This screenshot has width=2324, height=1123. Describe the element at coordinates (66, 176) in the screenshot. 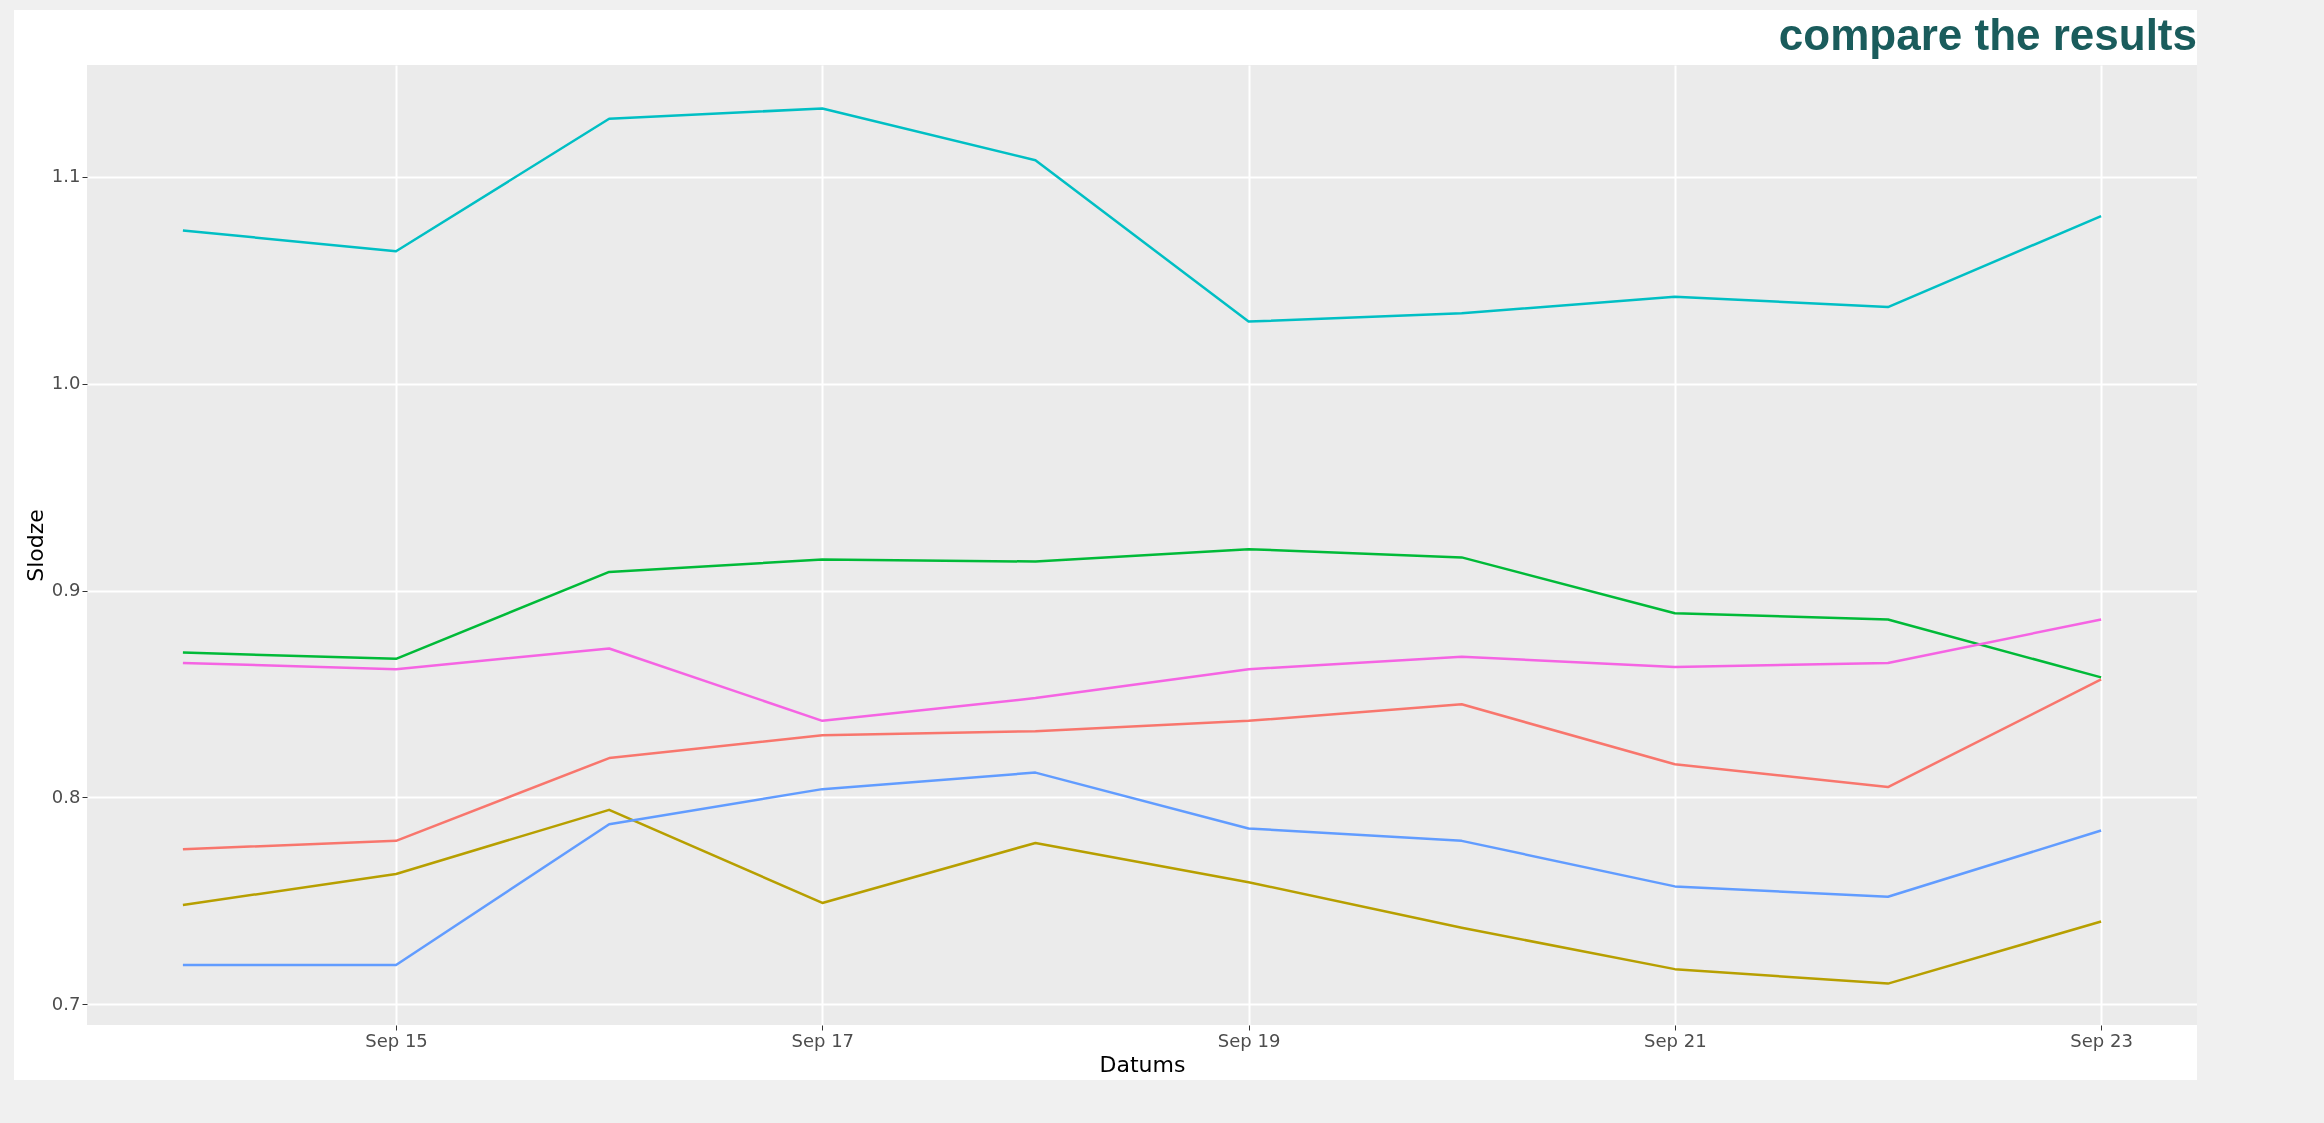

I see `y-tick-label: 1.1` at that location.